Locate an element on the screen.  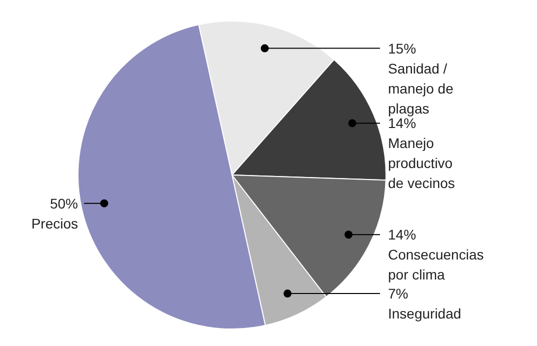
data-label: 50% is located at coordinates (64, 203).